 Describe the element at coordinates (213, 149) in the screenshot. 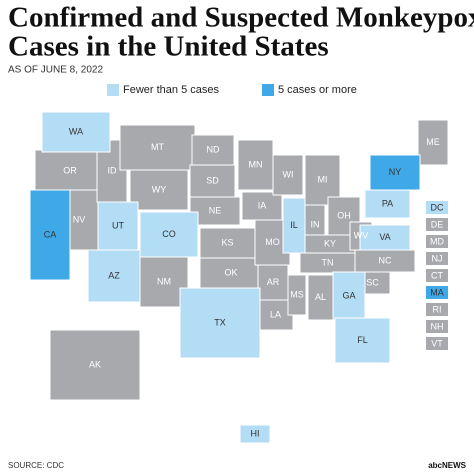

I see `state-label: ND` at that location.